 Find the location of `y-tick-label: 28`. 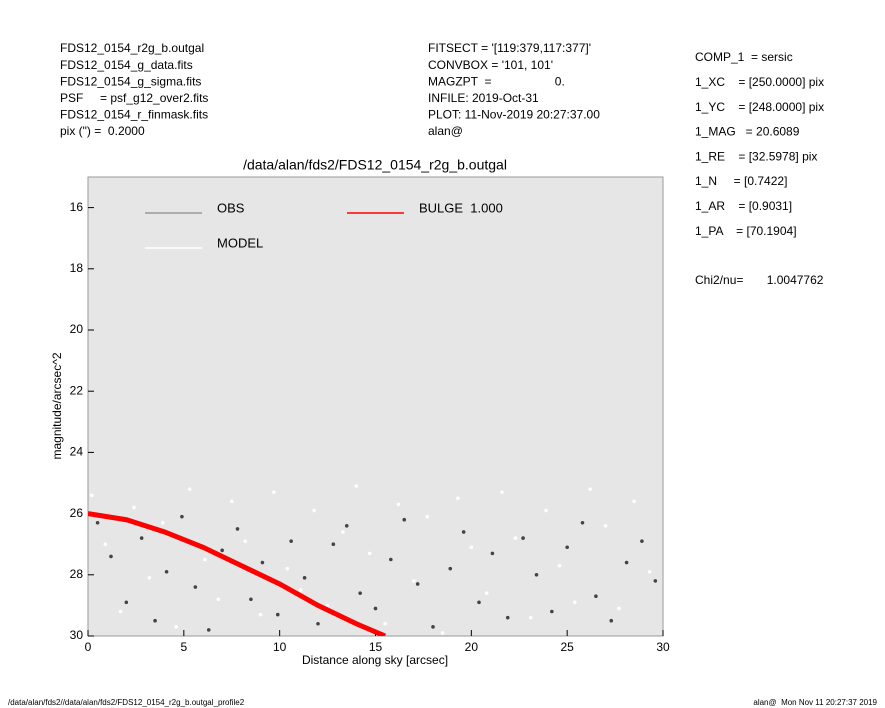

y-tick-label: 28 is located at coordinates (77, 574).